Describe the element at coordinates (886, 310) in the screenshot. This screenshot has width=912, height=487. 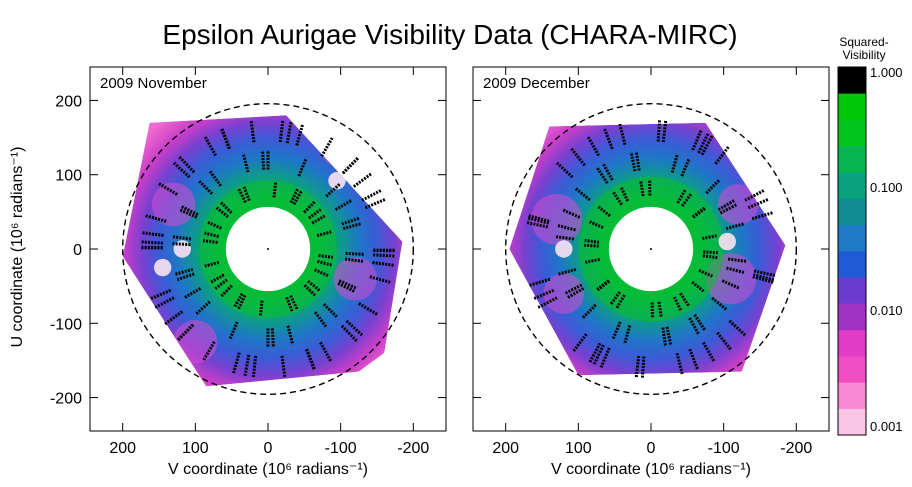
I see `colorbar-tick-label: 0.010` at that location.